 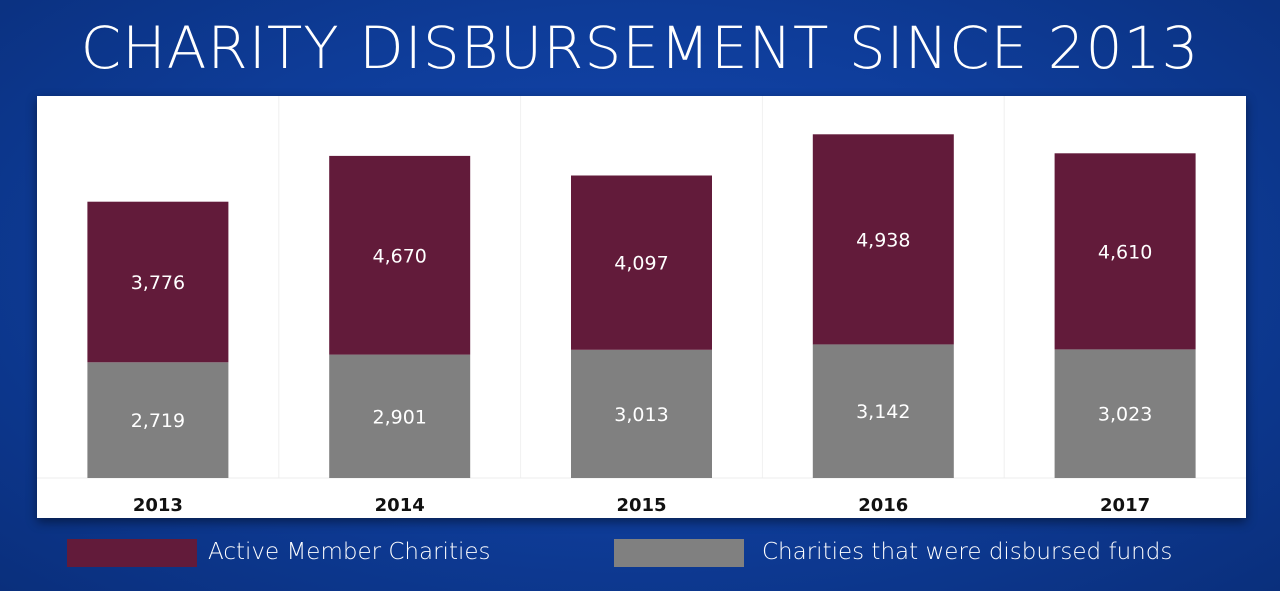 What do you see at coordinates (641, 505) in the screenshot?
I see `x-tick-label-2015: 2015` at bounding box center [641, 505].